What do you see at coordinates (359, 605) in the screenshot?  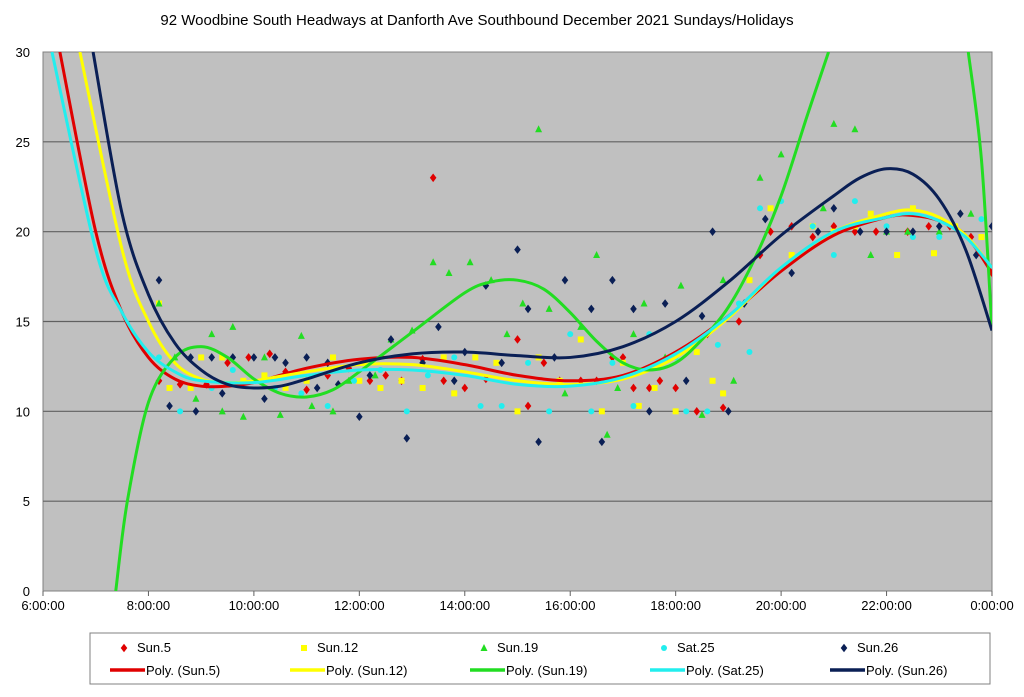 I see `x-tick-label: 12:00:00` at bounding box center [359, 605].